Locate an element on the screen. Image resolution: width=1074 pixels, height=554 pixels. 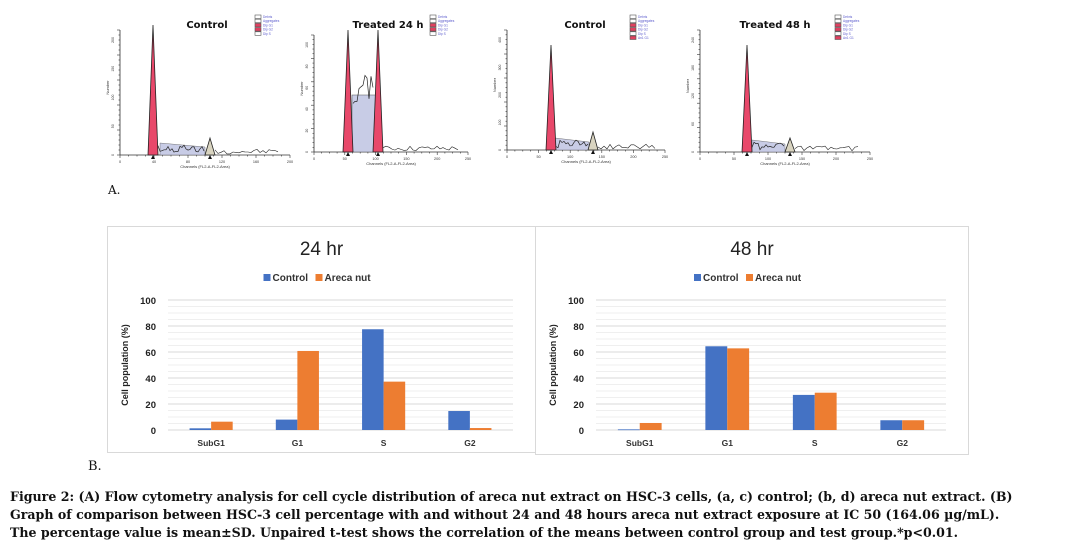
histogram-tail is located at coordinates (420, 148).